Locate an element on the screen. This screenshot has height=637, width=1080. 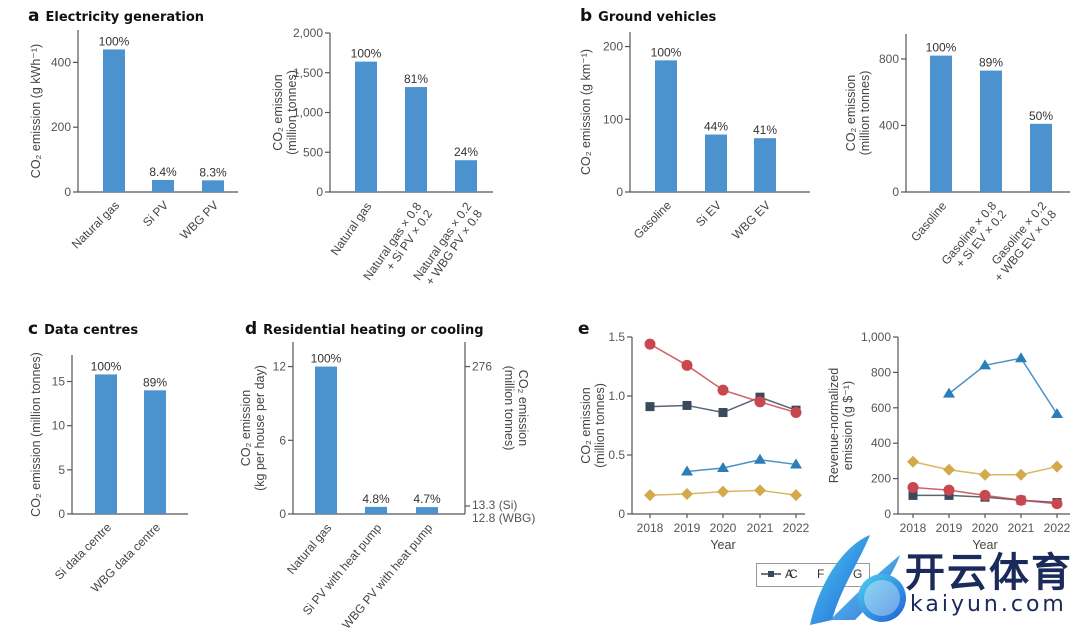
chart-d-y-label: CO₂ emission (kg per house per day) is located at coordinates (253, 428).